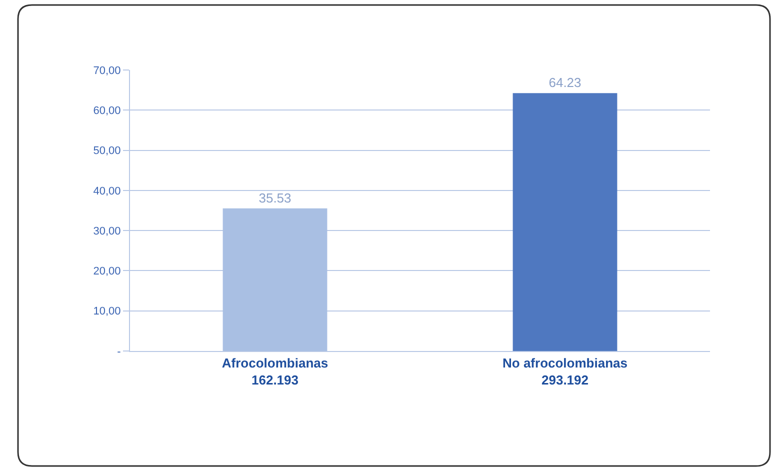  I want to click on y-tick-label: 40,00, so click(107, 191).